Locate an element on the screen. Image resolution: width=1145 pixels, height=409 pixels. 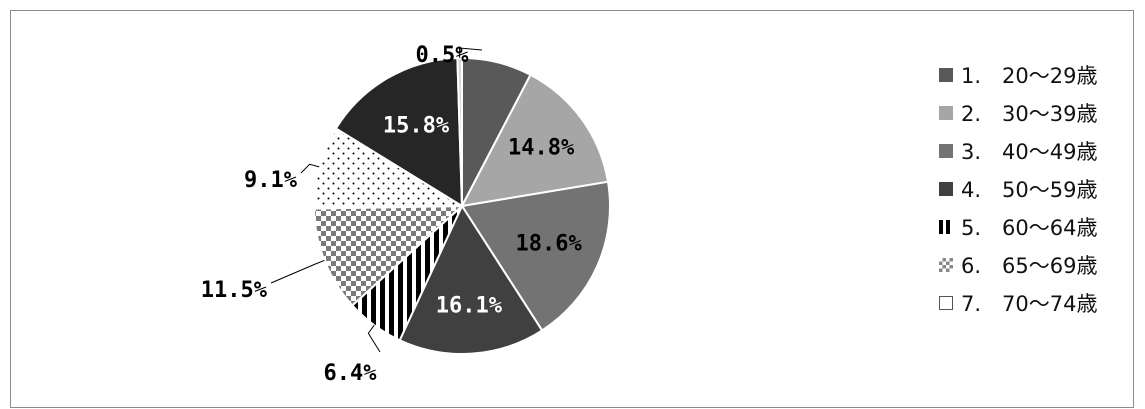
legend-item: 4. 50～59歳 is located at coordinates (1018, 189).